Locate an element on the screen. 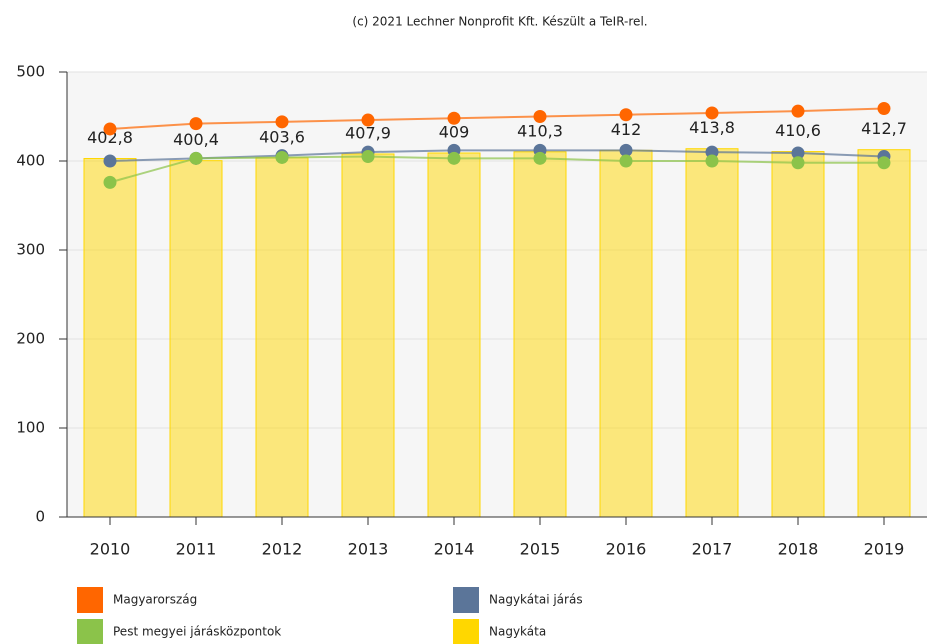 This screenshot has width=927, height=644. x-tick-label: 2013 is located at coordinates (368, 549).